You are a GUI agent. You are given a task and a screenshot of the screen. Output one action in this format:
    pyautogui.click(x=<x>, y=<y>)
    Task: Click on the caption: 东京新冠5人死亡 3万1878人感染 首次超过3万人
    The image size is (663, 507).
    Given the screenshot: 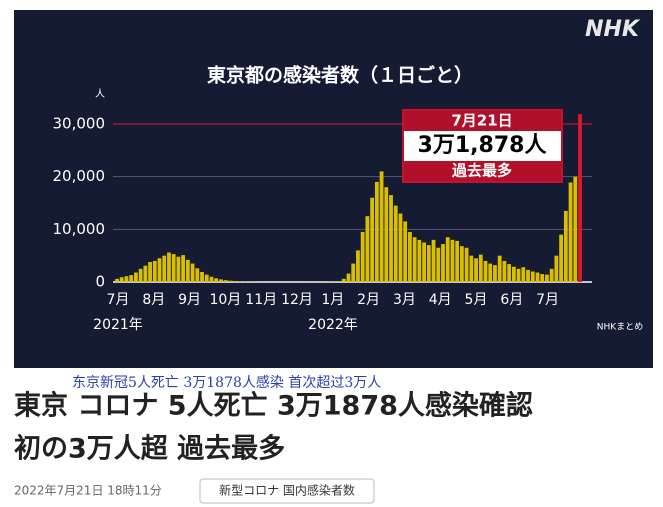 What is the action you would take?
    pyautogui.click(x=226, y=382)
    